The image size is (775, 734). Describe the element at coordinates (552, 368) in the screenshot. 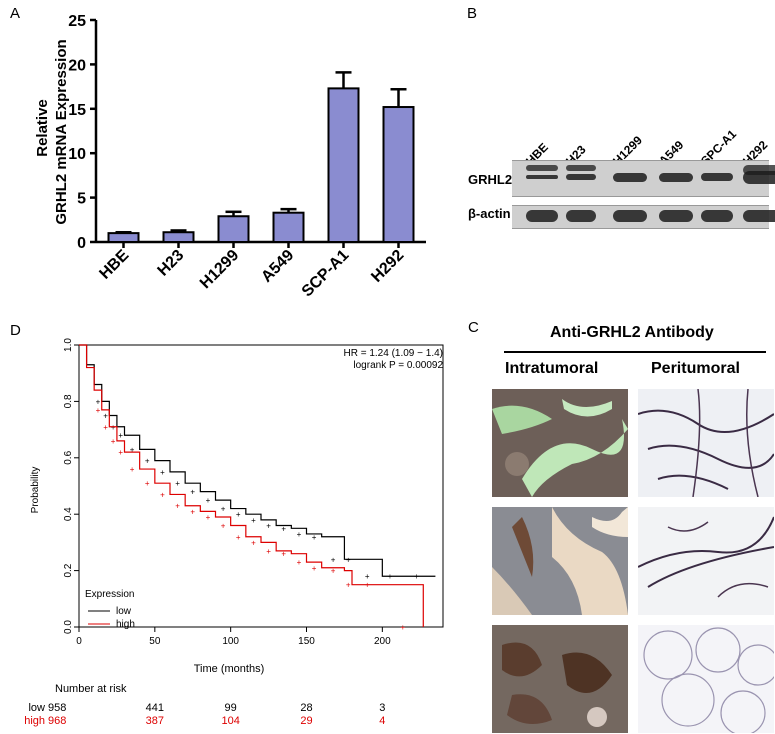

I see `ihc-column-intratumoral: Intratumoral` at that location.